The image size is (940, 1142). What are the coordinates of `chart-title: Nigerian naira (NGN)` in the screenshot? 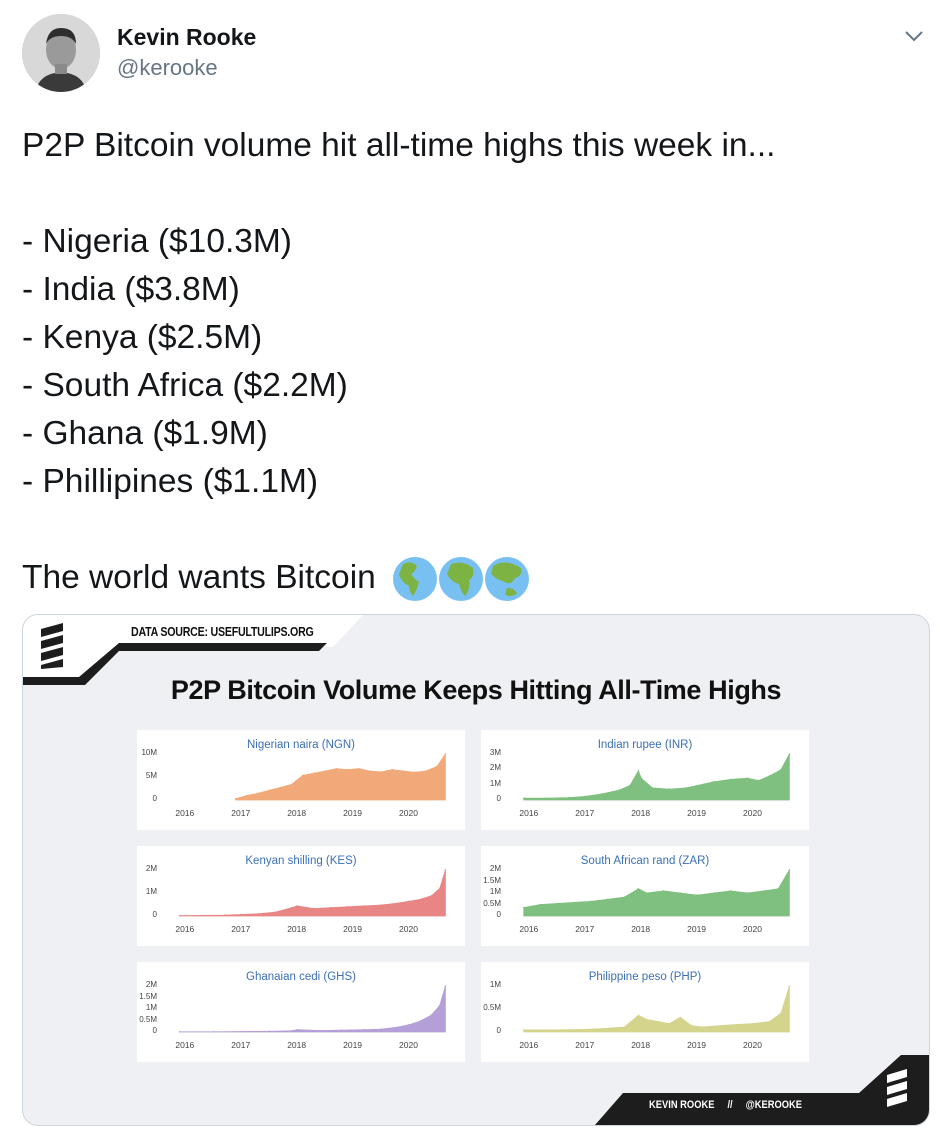 It's located at (300, 745).